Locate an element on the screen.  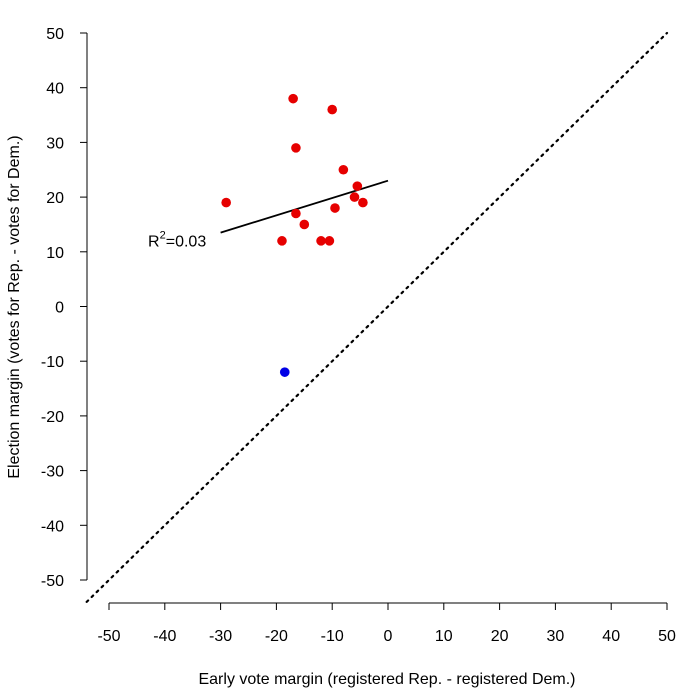
y-tick-label: -30 is located at coordinates (52, 472).